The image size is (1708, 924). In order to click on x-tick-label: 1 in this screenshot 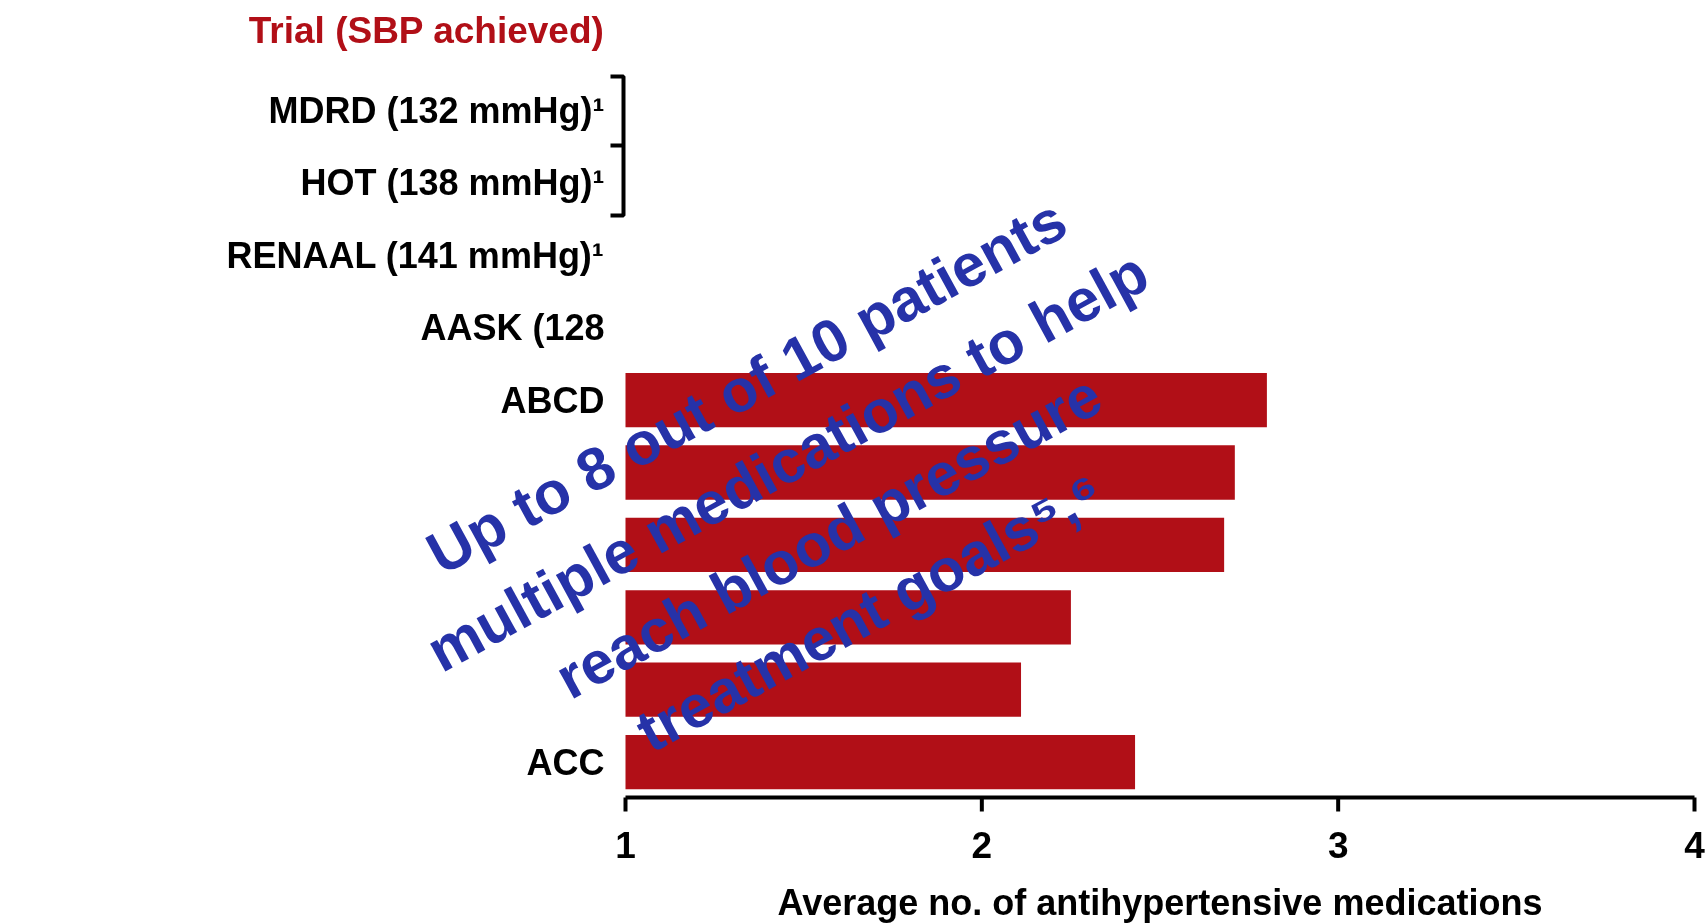, I will do `click(625, 845)`.